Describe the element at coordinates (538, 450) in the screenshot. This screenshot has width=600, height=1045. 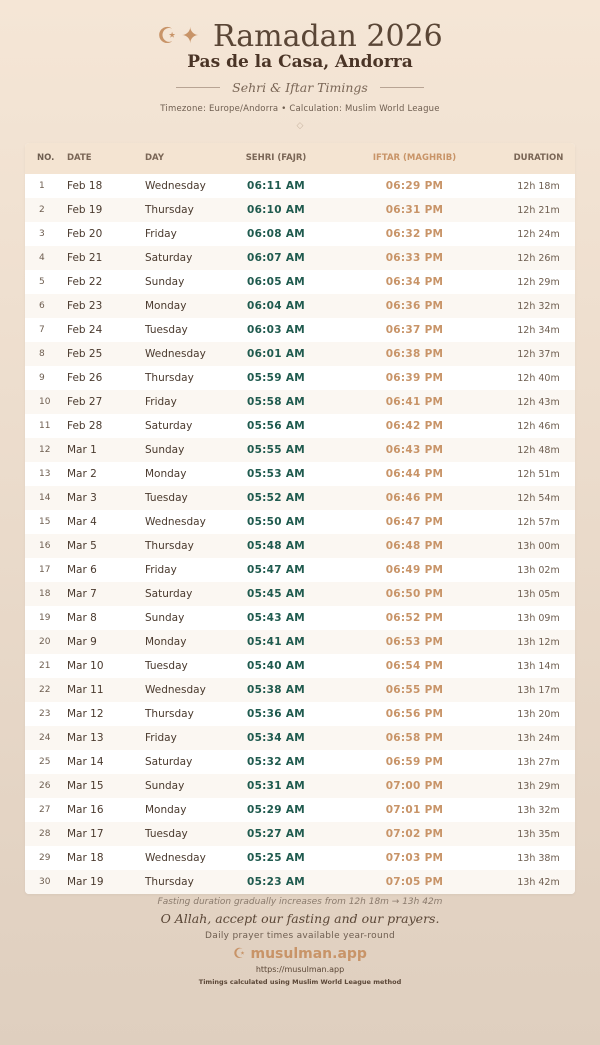
I see `duration: 12h 48m` at that location.